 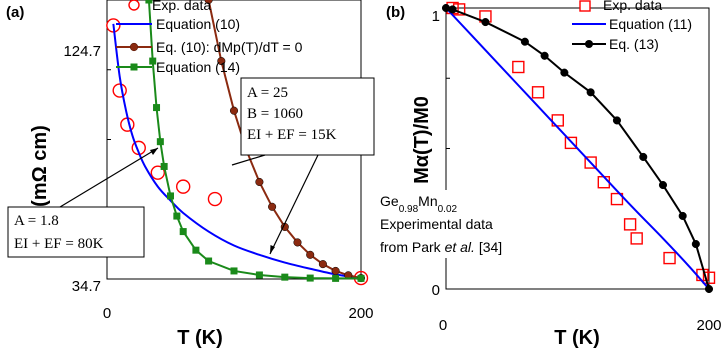 I want to click on panel-b-y-axis-label: Mα(T)/M0, so click(x=422, y=140).